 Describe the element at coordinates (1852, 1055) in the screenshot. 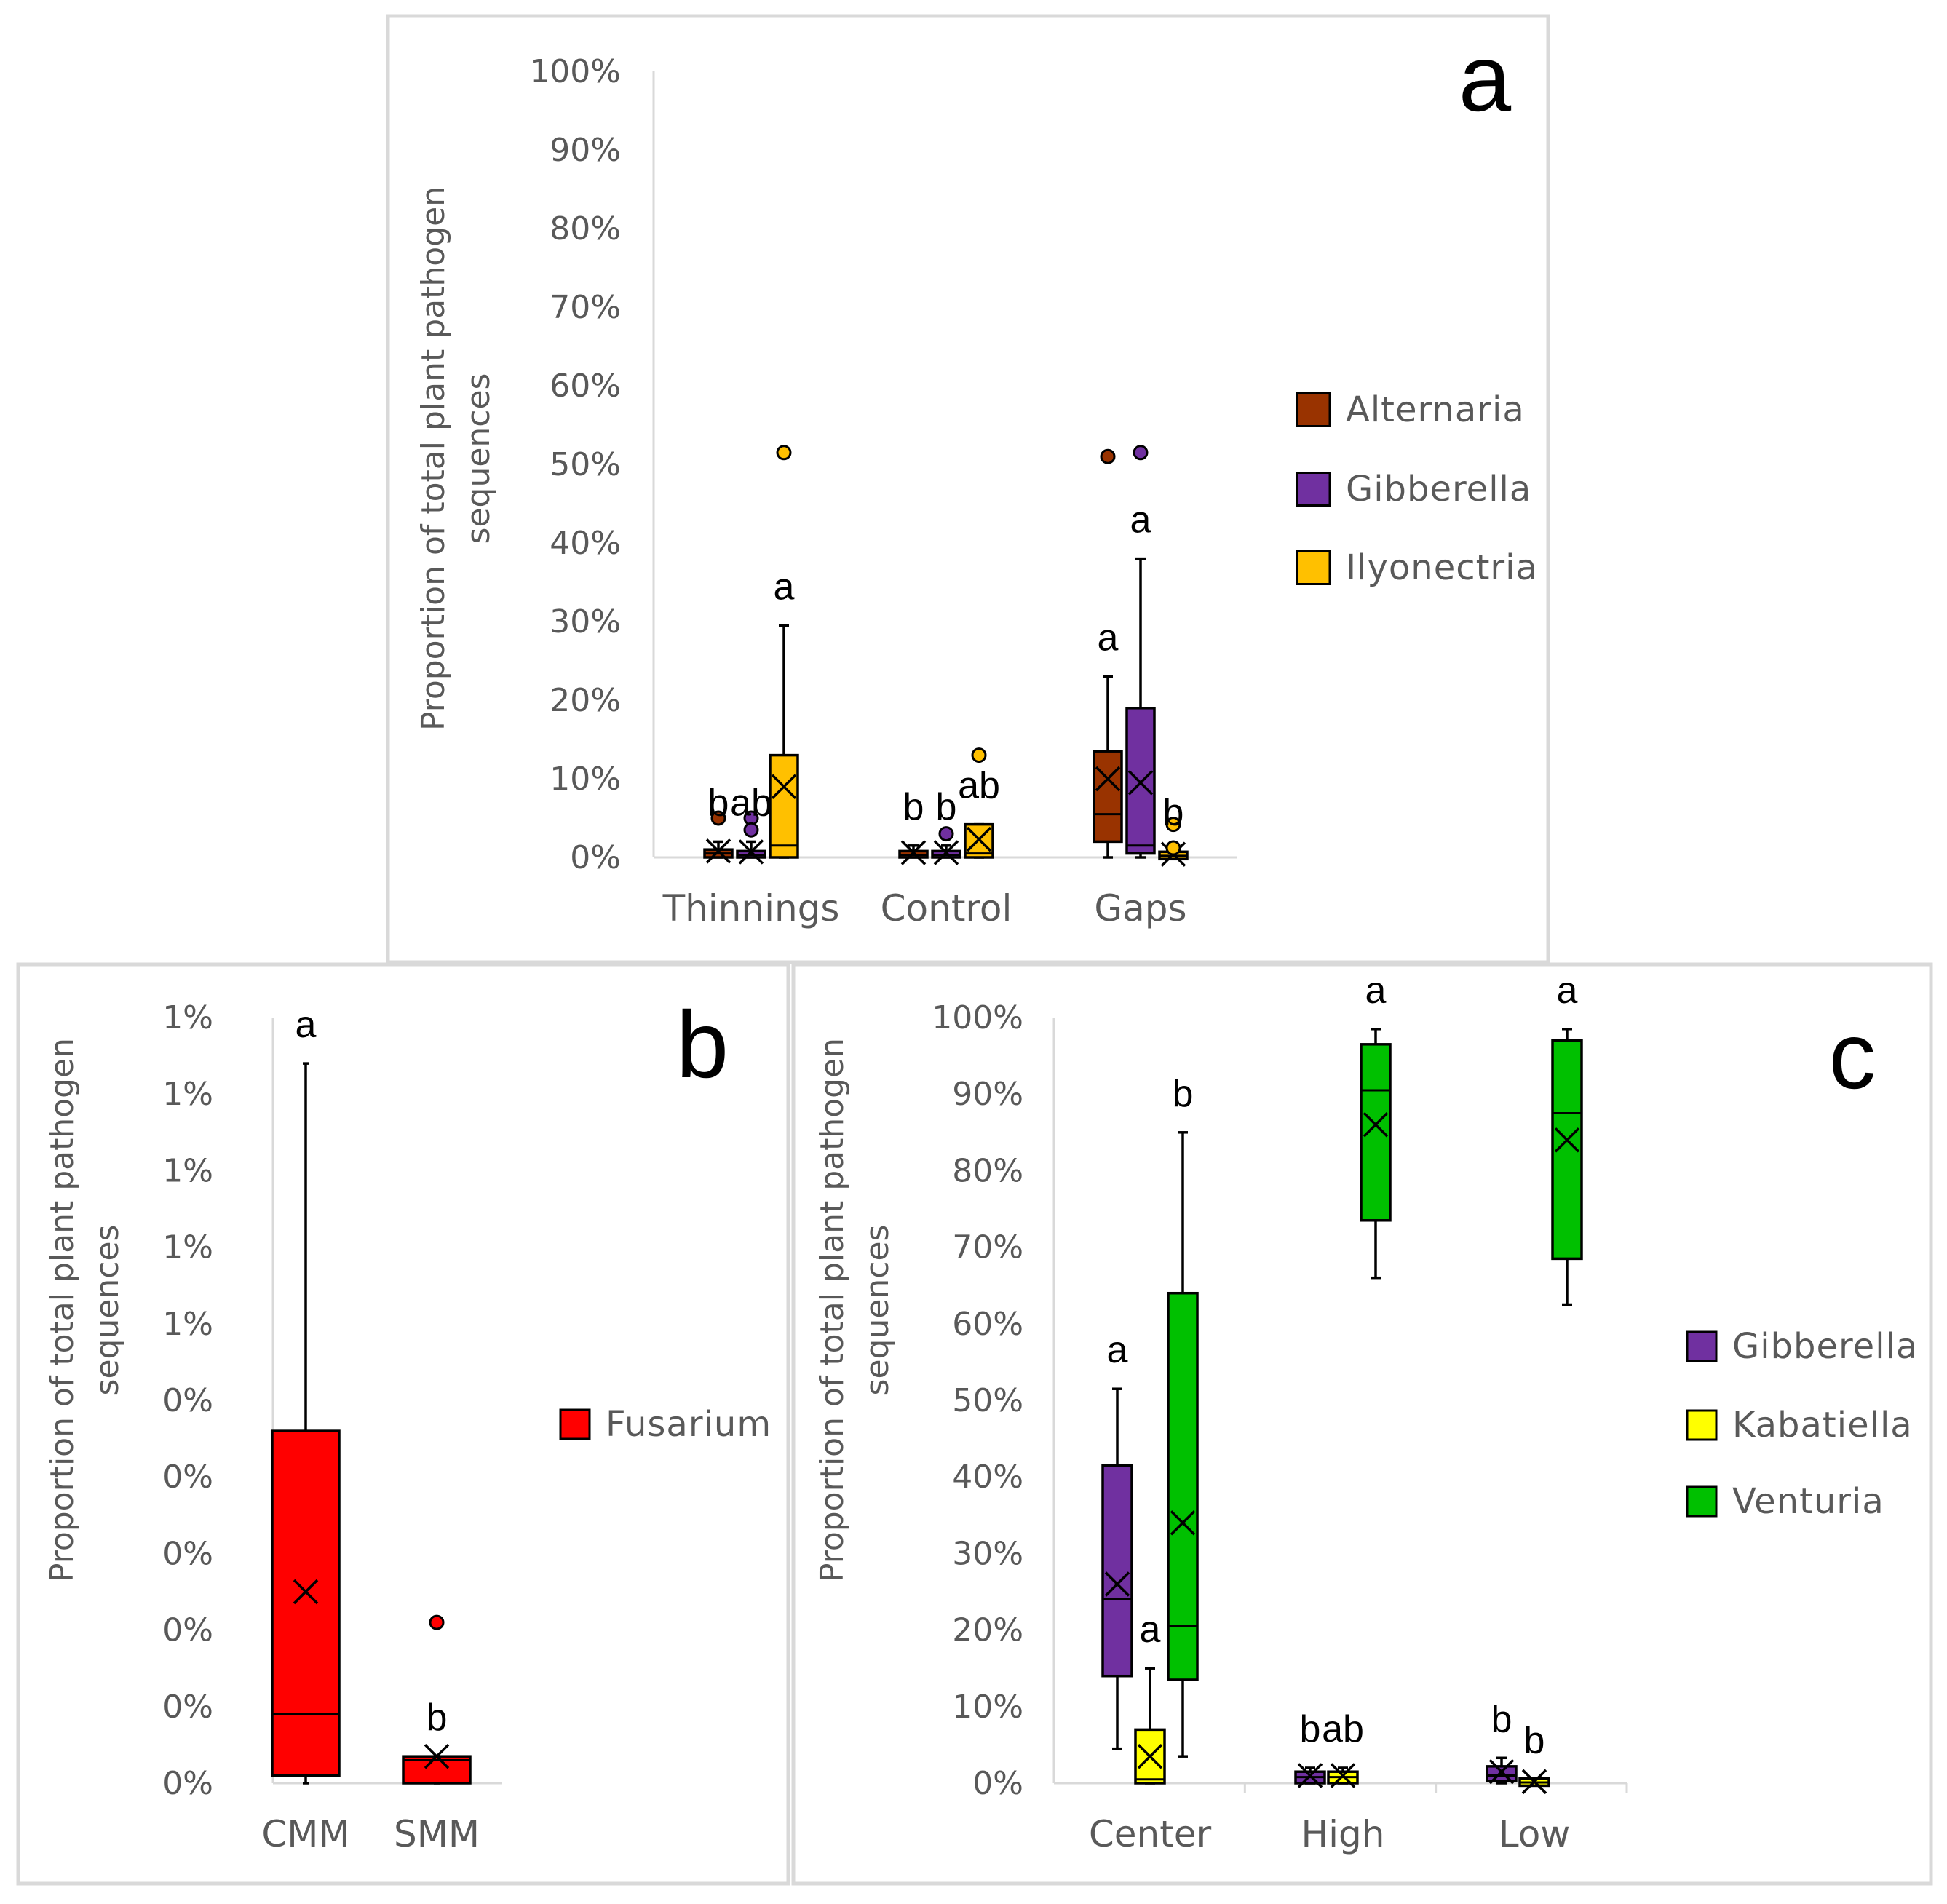

I see `panel-c-letter: c` at that location.